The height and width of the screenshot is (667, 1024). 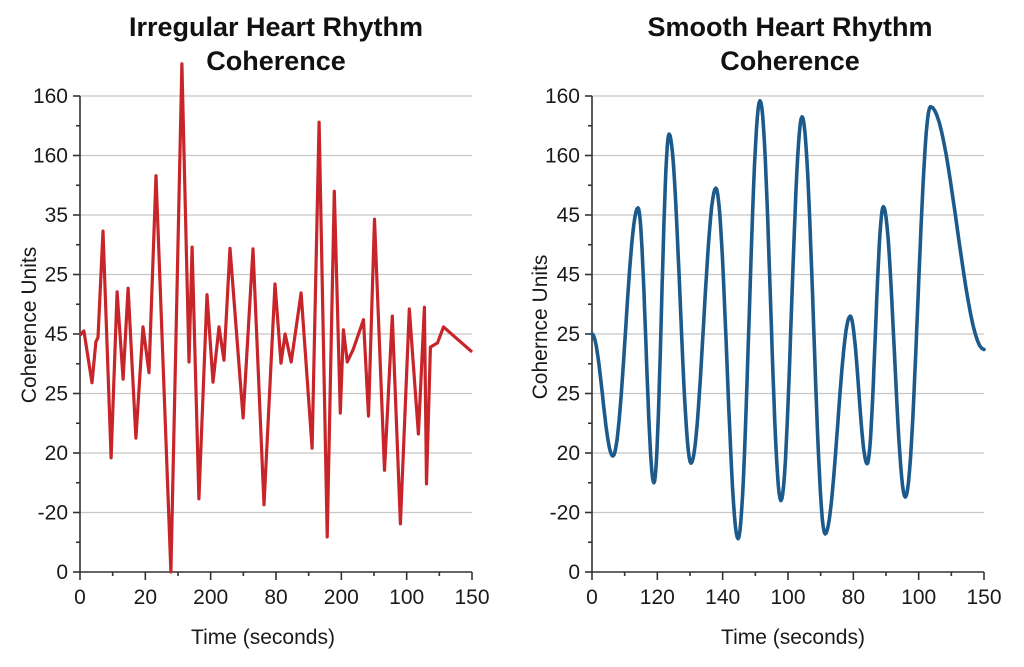 What do you see at coordinates (276, 27) in the screenshot?
I see `chart-title-line-1: Irregular Heart Rhythm` at bounding box center [276, 27].